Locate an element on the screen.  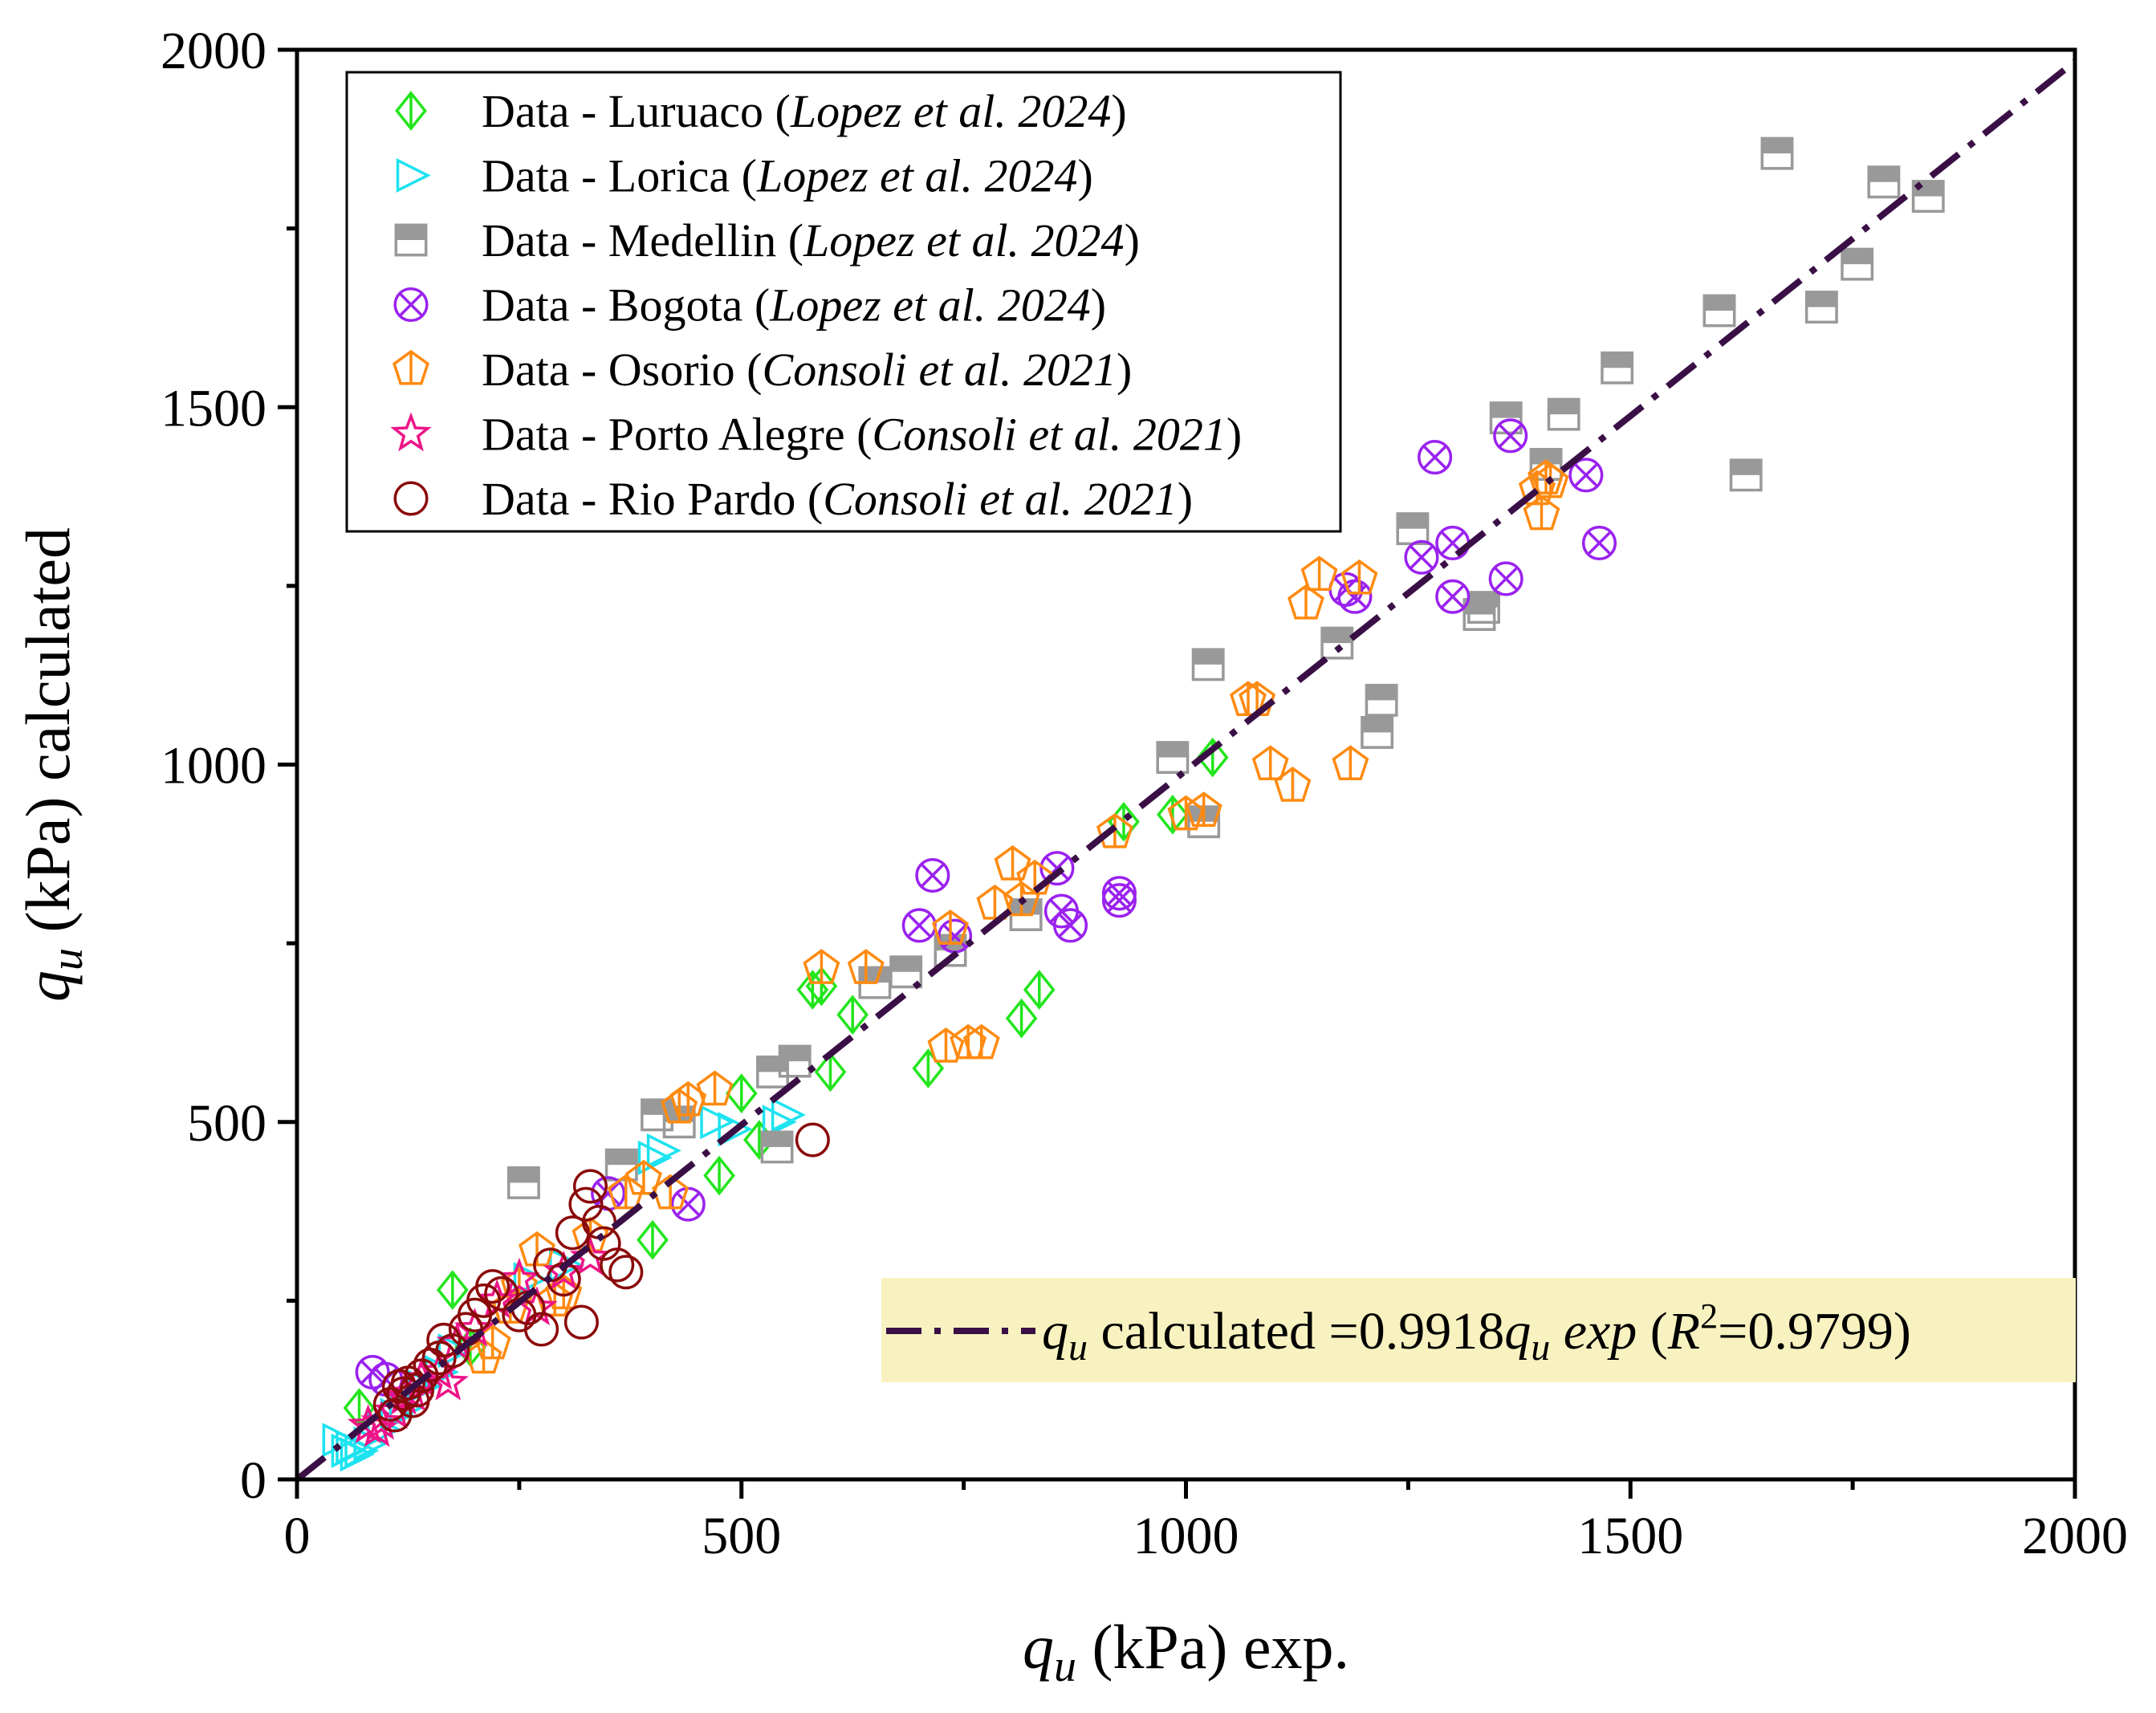
x-tick-label: 2000 is located at coordinates (2075, 1536).